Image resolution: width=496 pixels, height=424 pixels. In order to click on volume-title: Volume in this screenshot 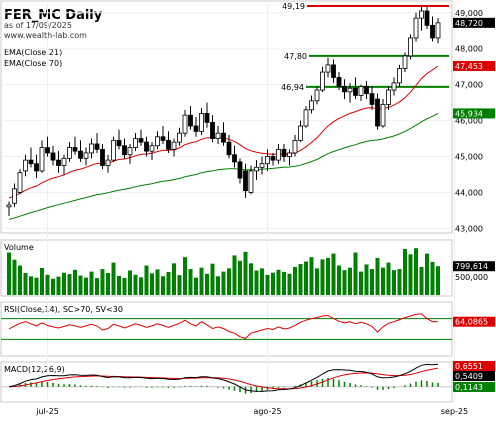, I will do `click(19, 247)`.